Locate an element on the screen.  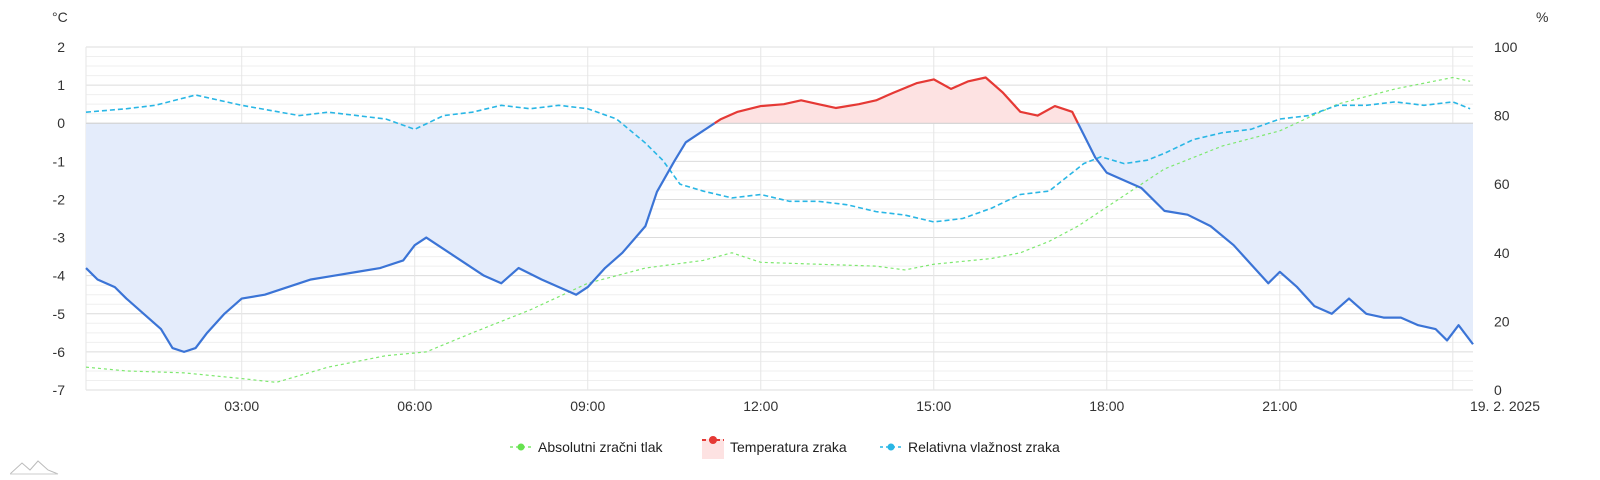
legend-item-pressure: Absolutni zračni tlak is located at coordinates (586, 447).